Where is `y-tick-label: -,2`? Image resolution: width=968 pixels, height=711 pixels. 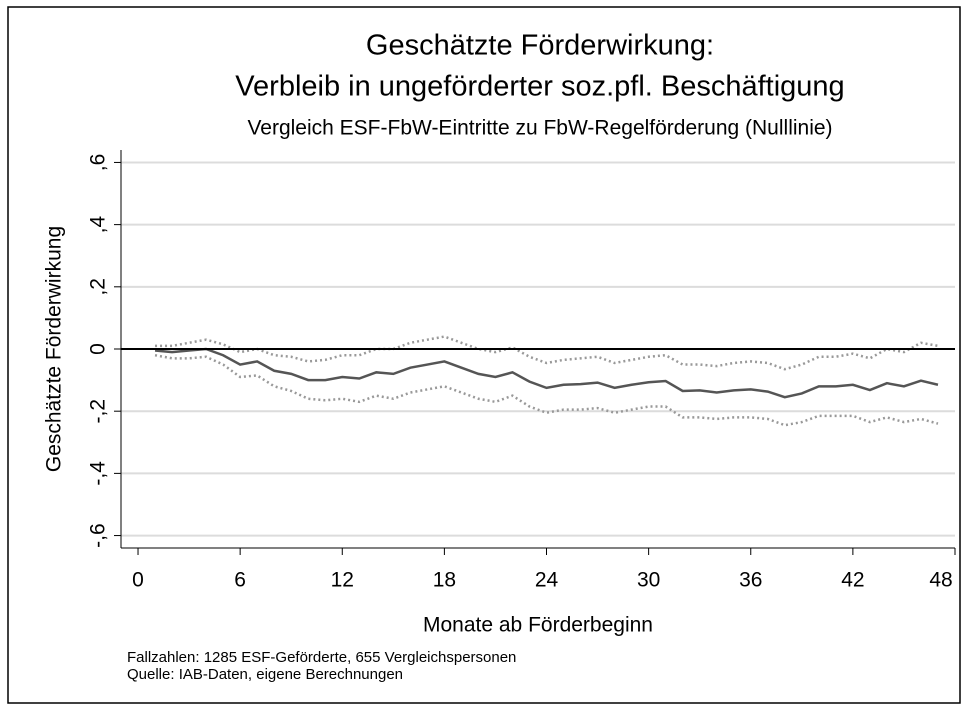
y-tick-label: -,2 is located at coordinates (98, 411).